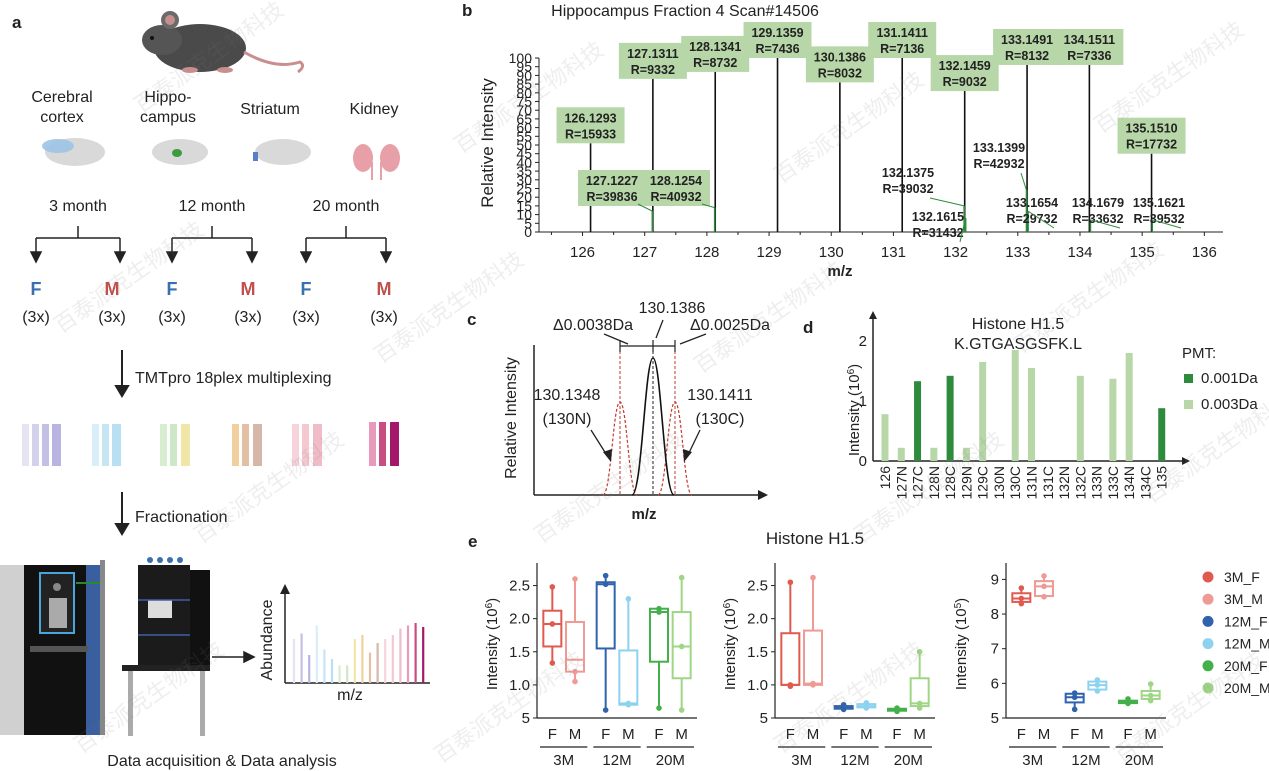  Describe the element at coordinates (524, 171) in the screenshot. I see `panel-b-ytick-label: 35` at that location.